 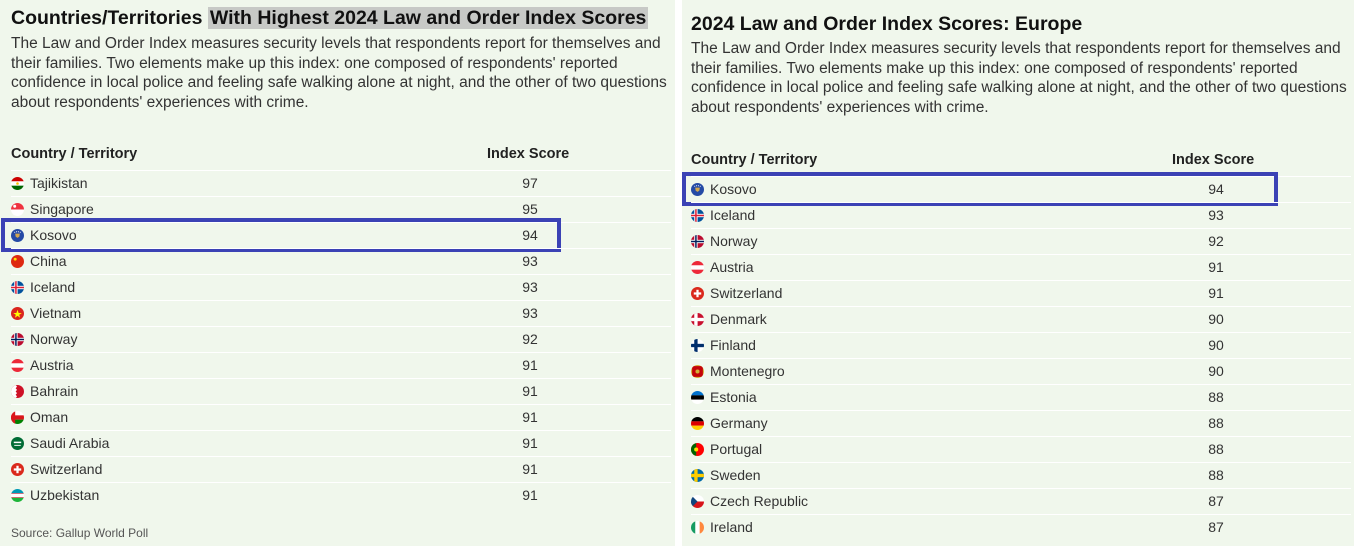 What do you see at coordinates (341, 261) in the screenshot?
I see `left-table-row: China 93` at bounding box center [341, 261].